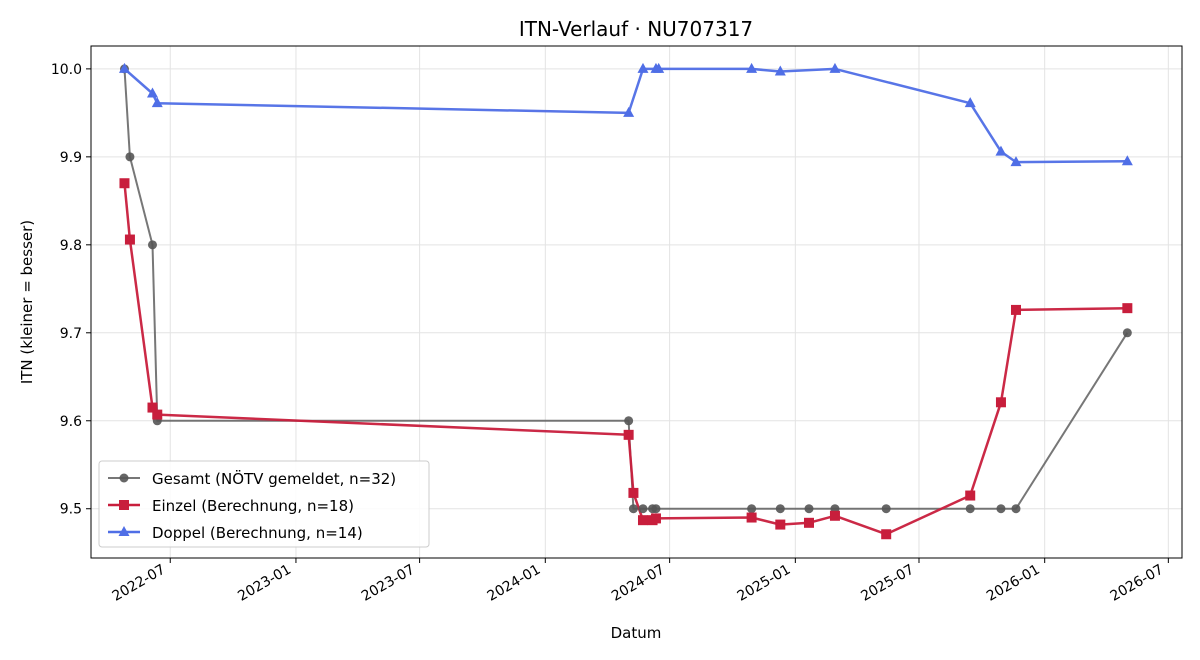 This screenshot has width=1200, height=660. I want to click on y-axis-label: ITN (kleiner = besser), so click(27, 302).